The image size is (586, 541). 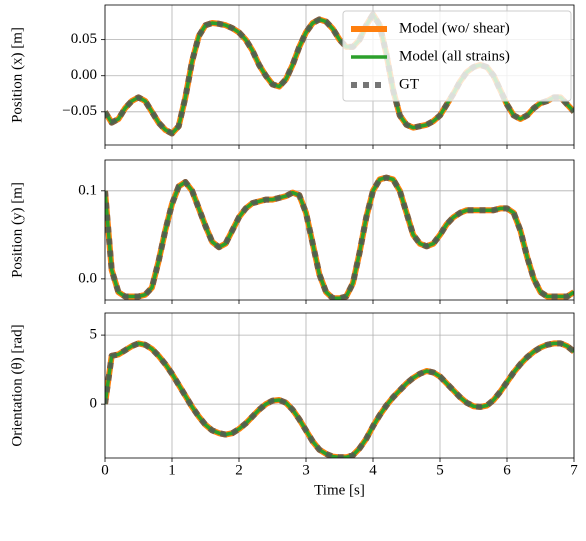 I want to click on y-tick-label: 0.00, so click(x=84, y=75).